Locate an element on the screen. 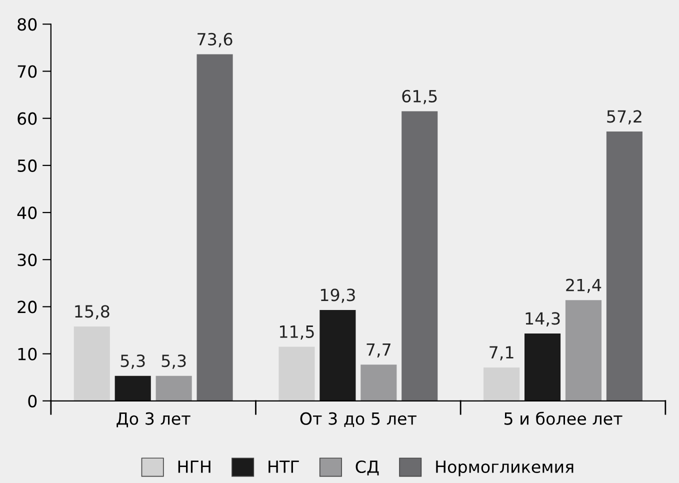 This screenshot has width=679, height=483. y-tick-label: 50 is located at coordinates (27, 165).